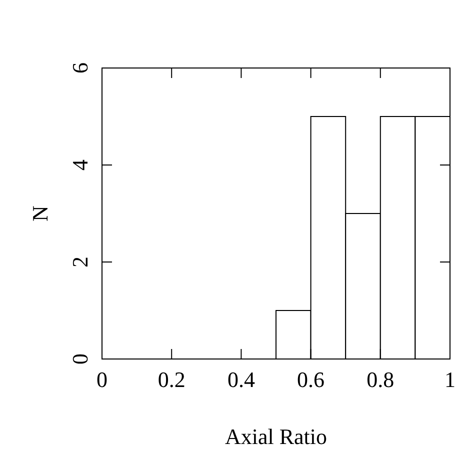 The image size is (461, 461). What do you see at coordinates (276, 436) in the screenshot?
I see `x-axis-title: Axial Ratio` at bounding box center [276, 436].